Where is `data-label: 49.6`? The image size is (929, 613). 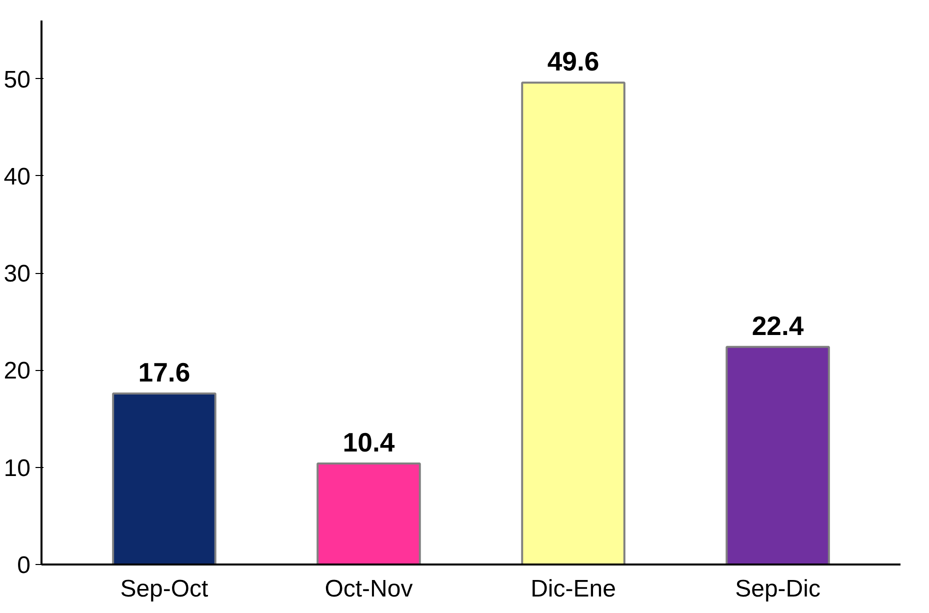 data-label: 49.6 is located at coordinates (573, 61).